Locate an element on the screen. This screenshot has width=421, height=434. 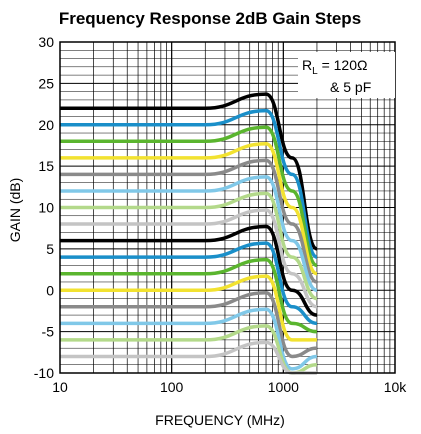
y-tick-label: 10 is located at coordinates (46, 208).